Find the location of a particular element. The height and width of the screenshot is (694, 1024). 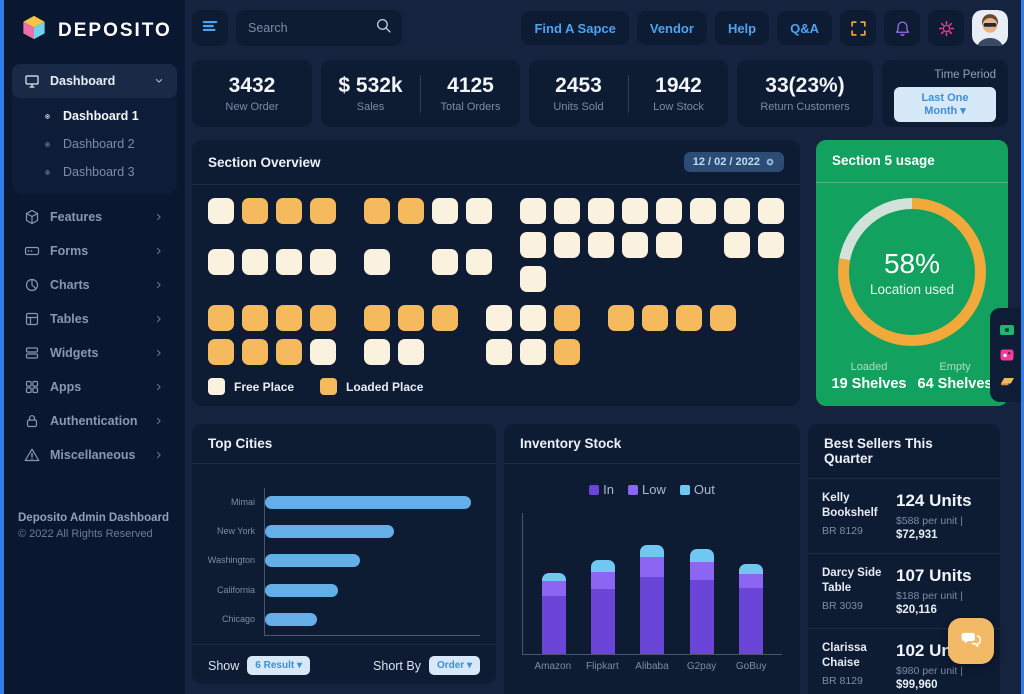

inventory-bar-g2pay is located at coordinates (701, 601).